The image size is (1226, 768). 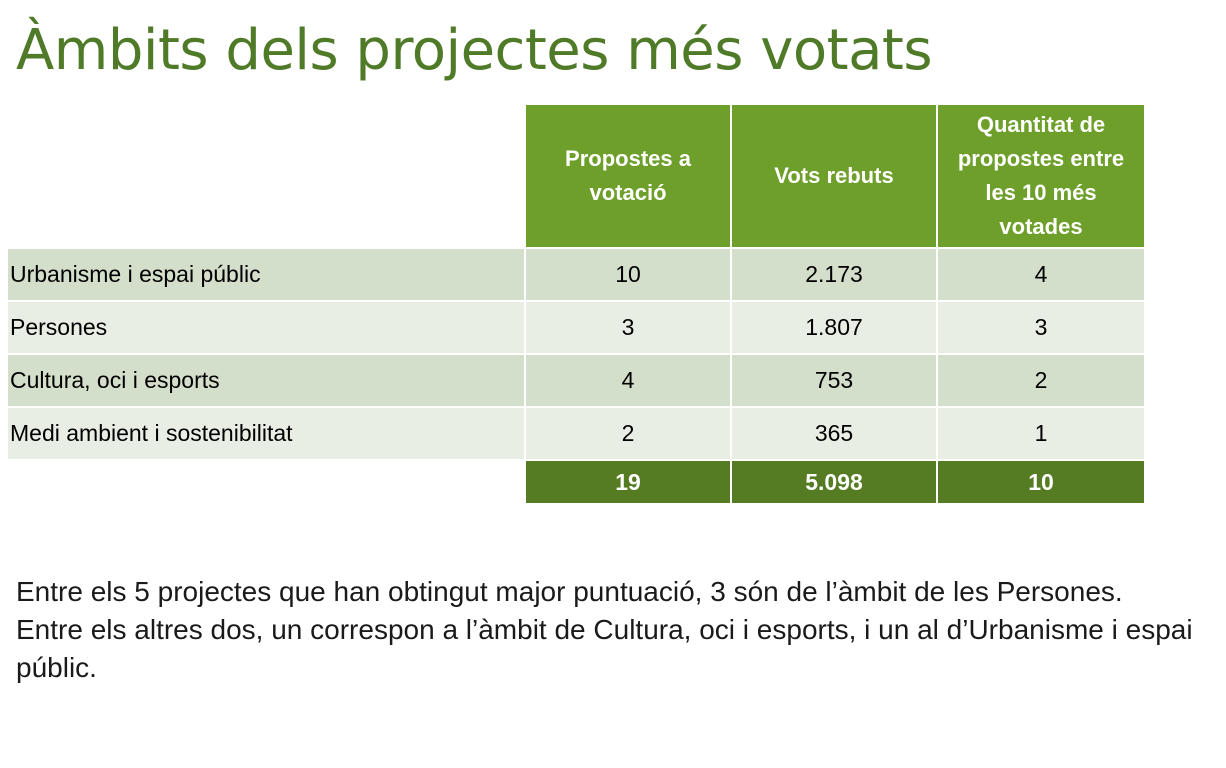 What do you see at coordinates (474, 50) in the screenshot?
I see `page-title: Àmbits dels projectes més votats` at bounding box center [474, 50].